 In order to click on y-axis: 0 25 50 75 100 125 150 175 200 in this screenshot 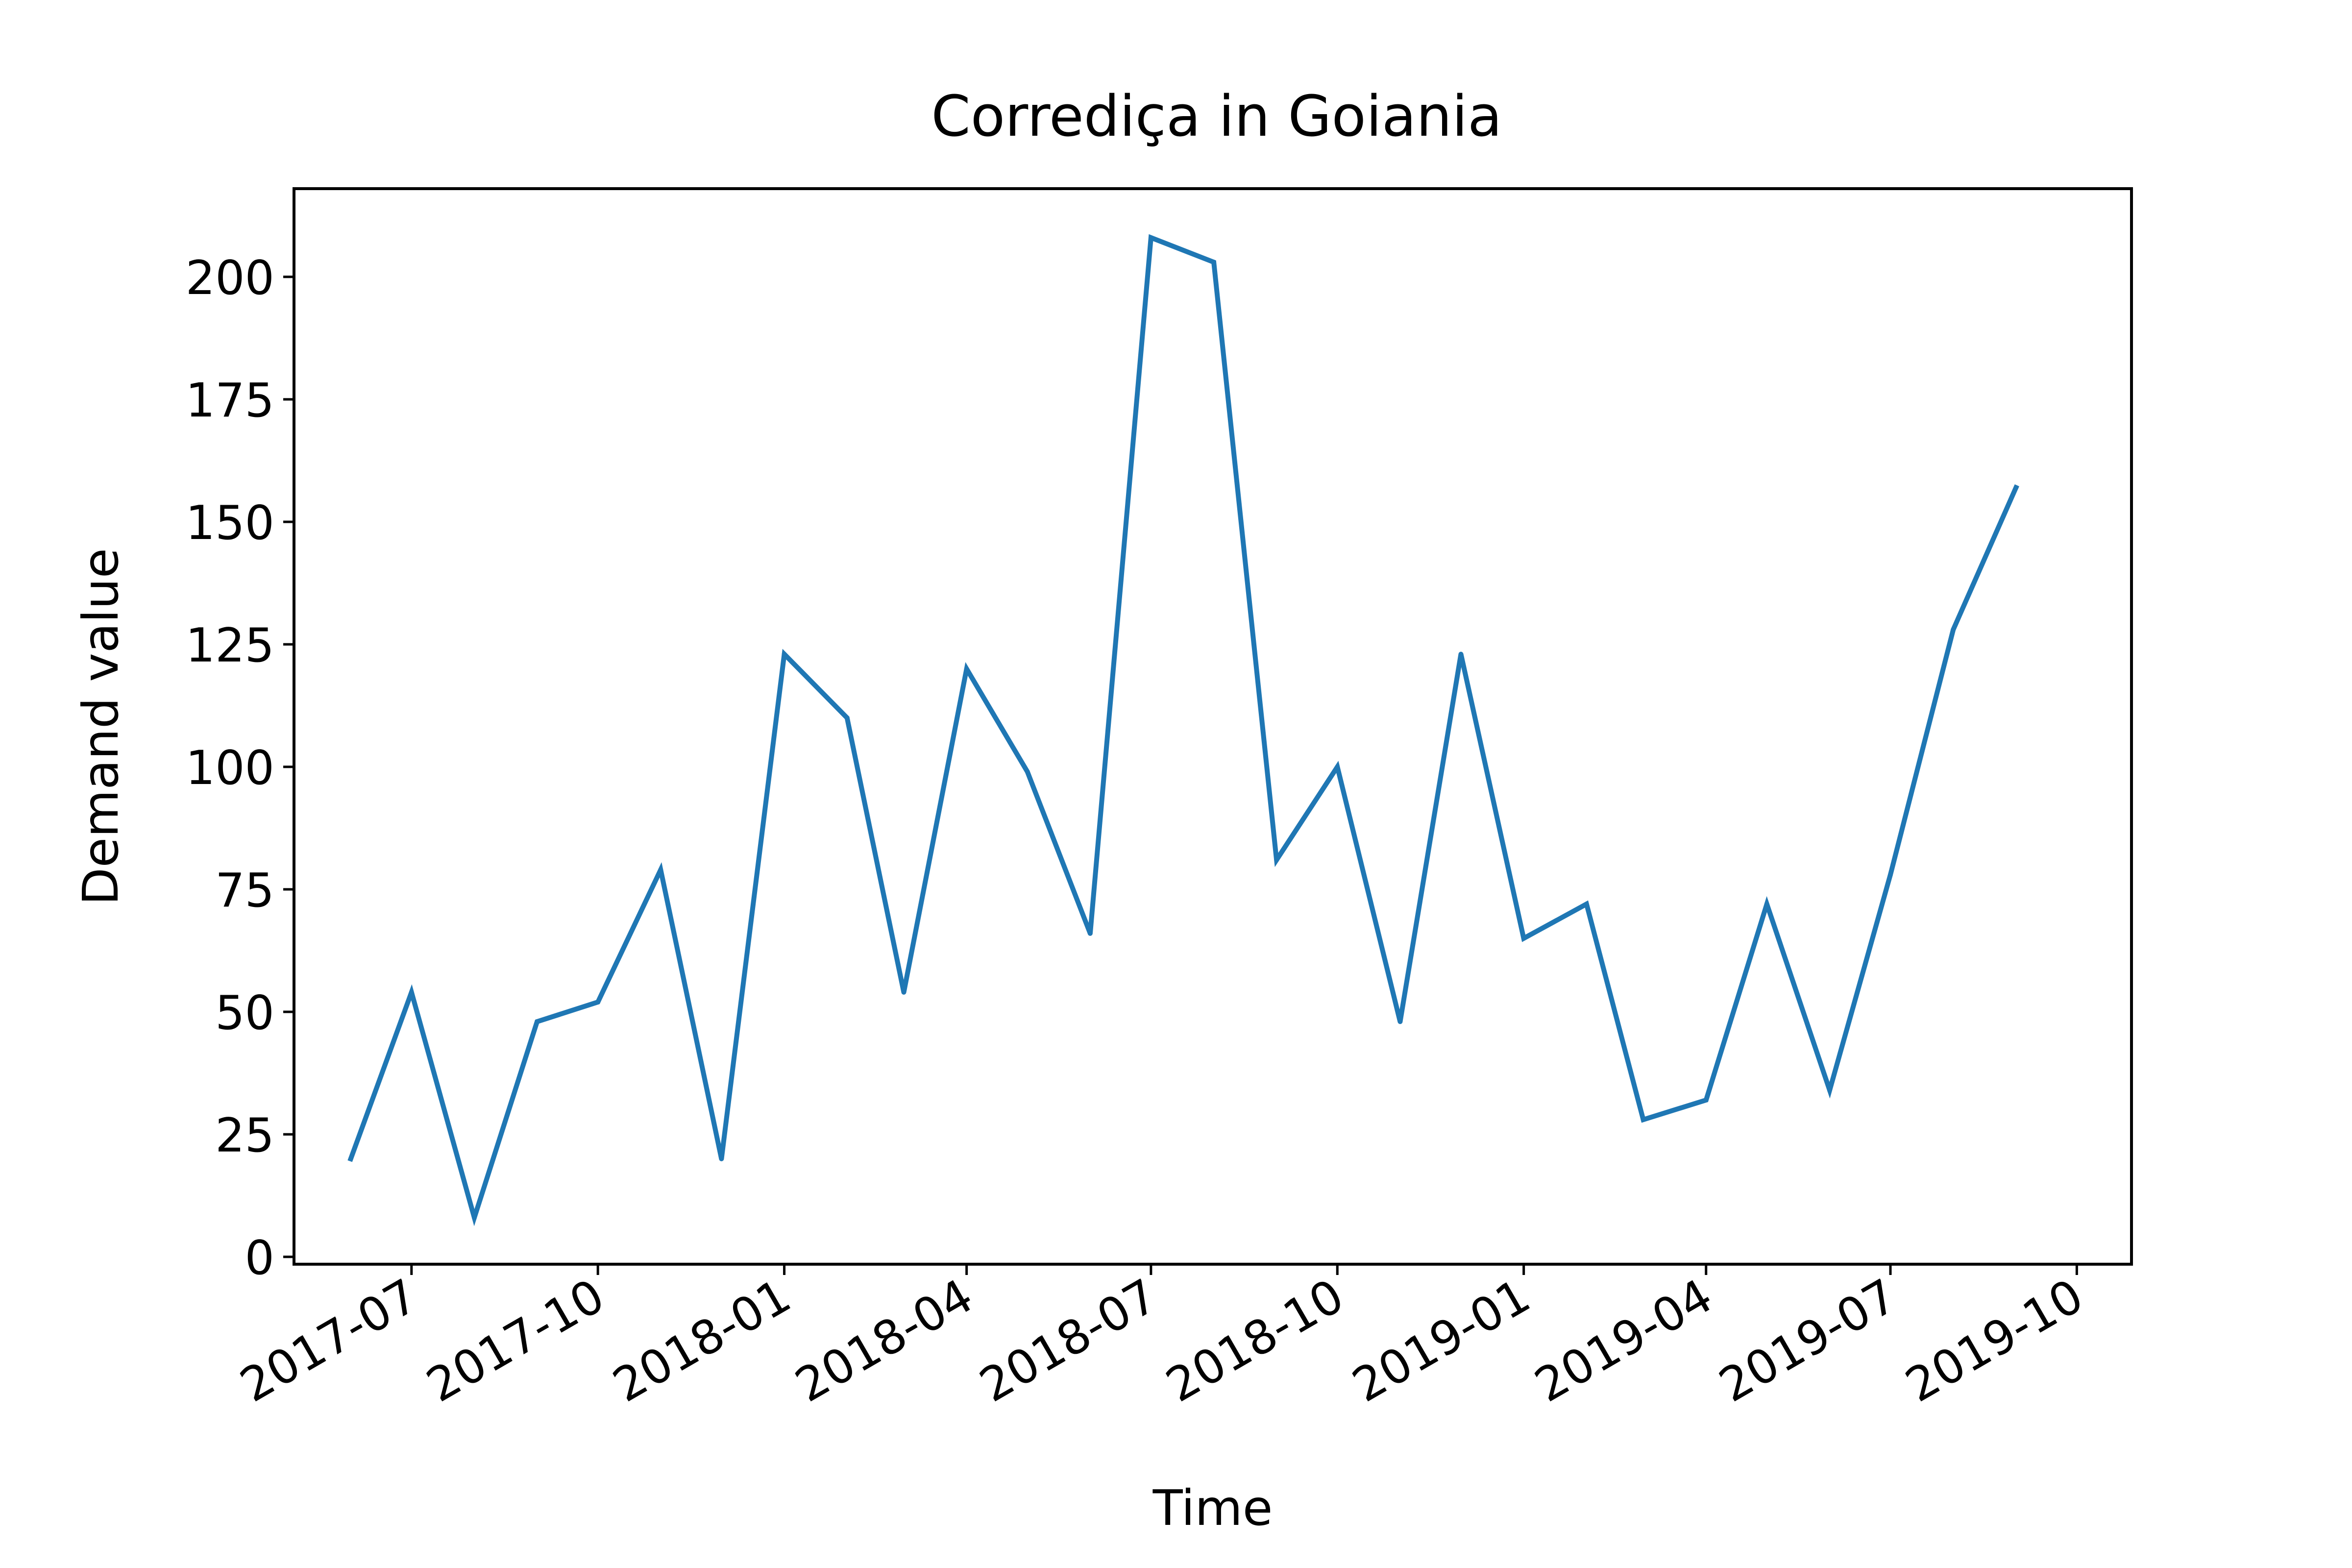, I will do `click(240, 768)`.